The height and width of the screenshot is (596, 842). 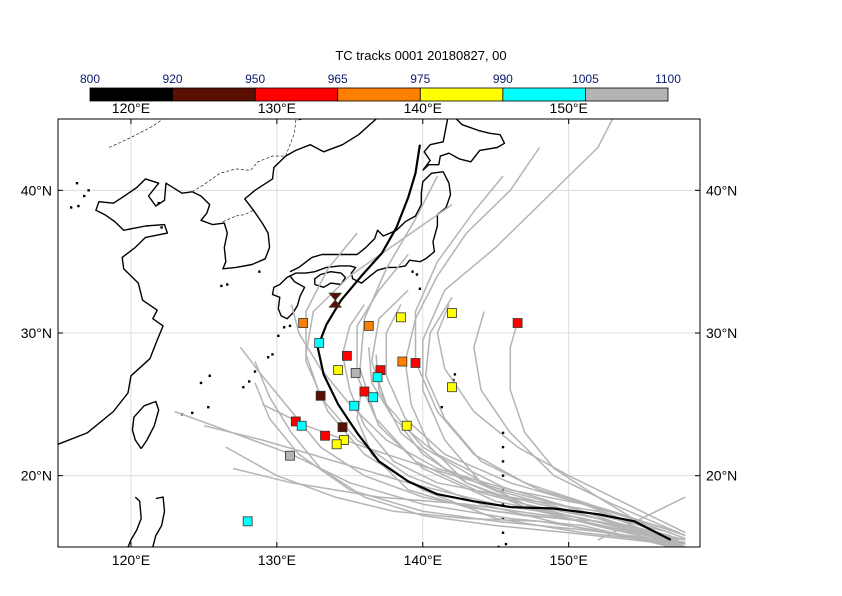 I want to click on colorbar-label: 975, so click(x=420, y=79).